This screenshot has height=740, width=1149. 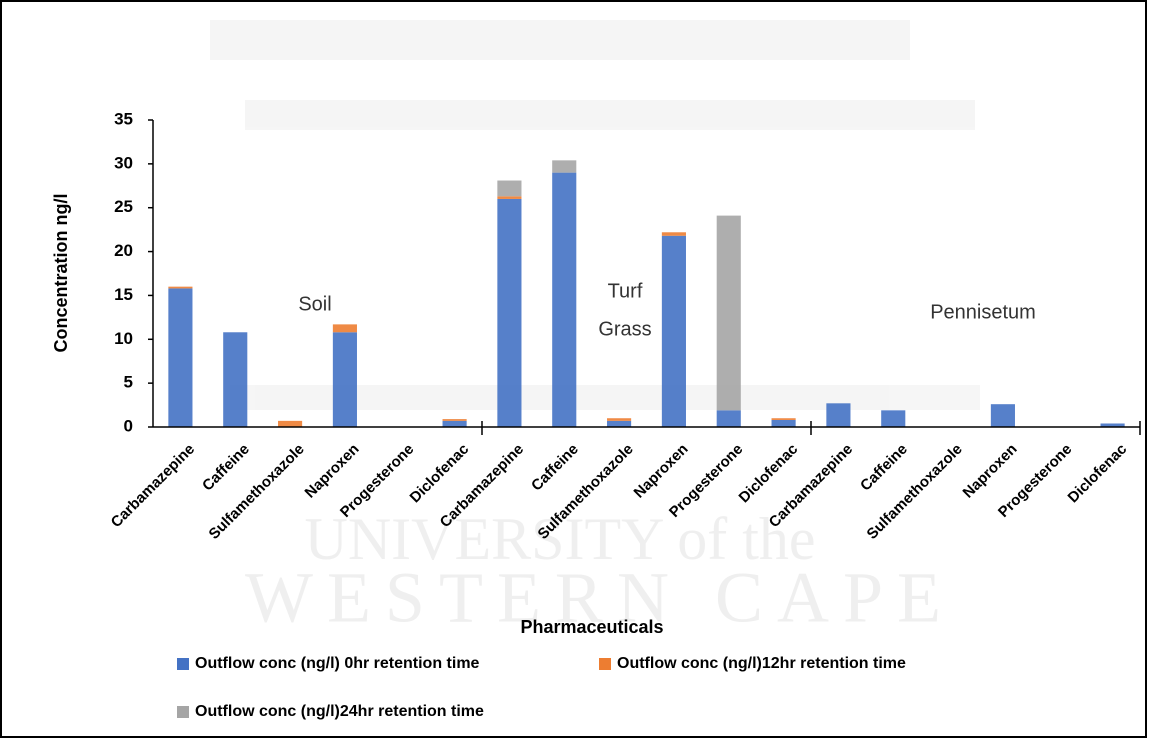 I want to click on legend-label: Outflow conc (ng/l) 0hr retention time, so click(x=337, y=663).